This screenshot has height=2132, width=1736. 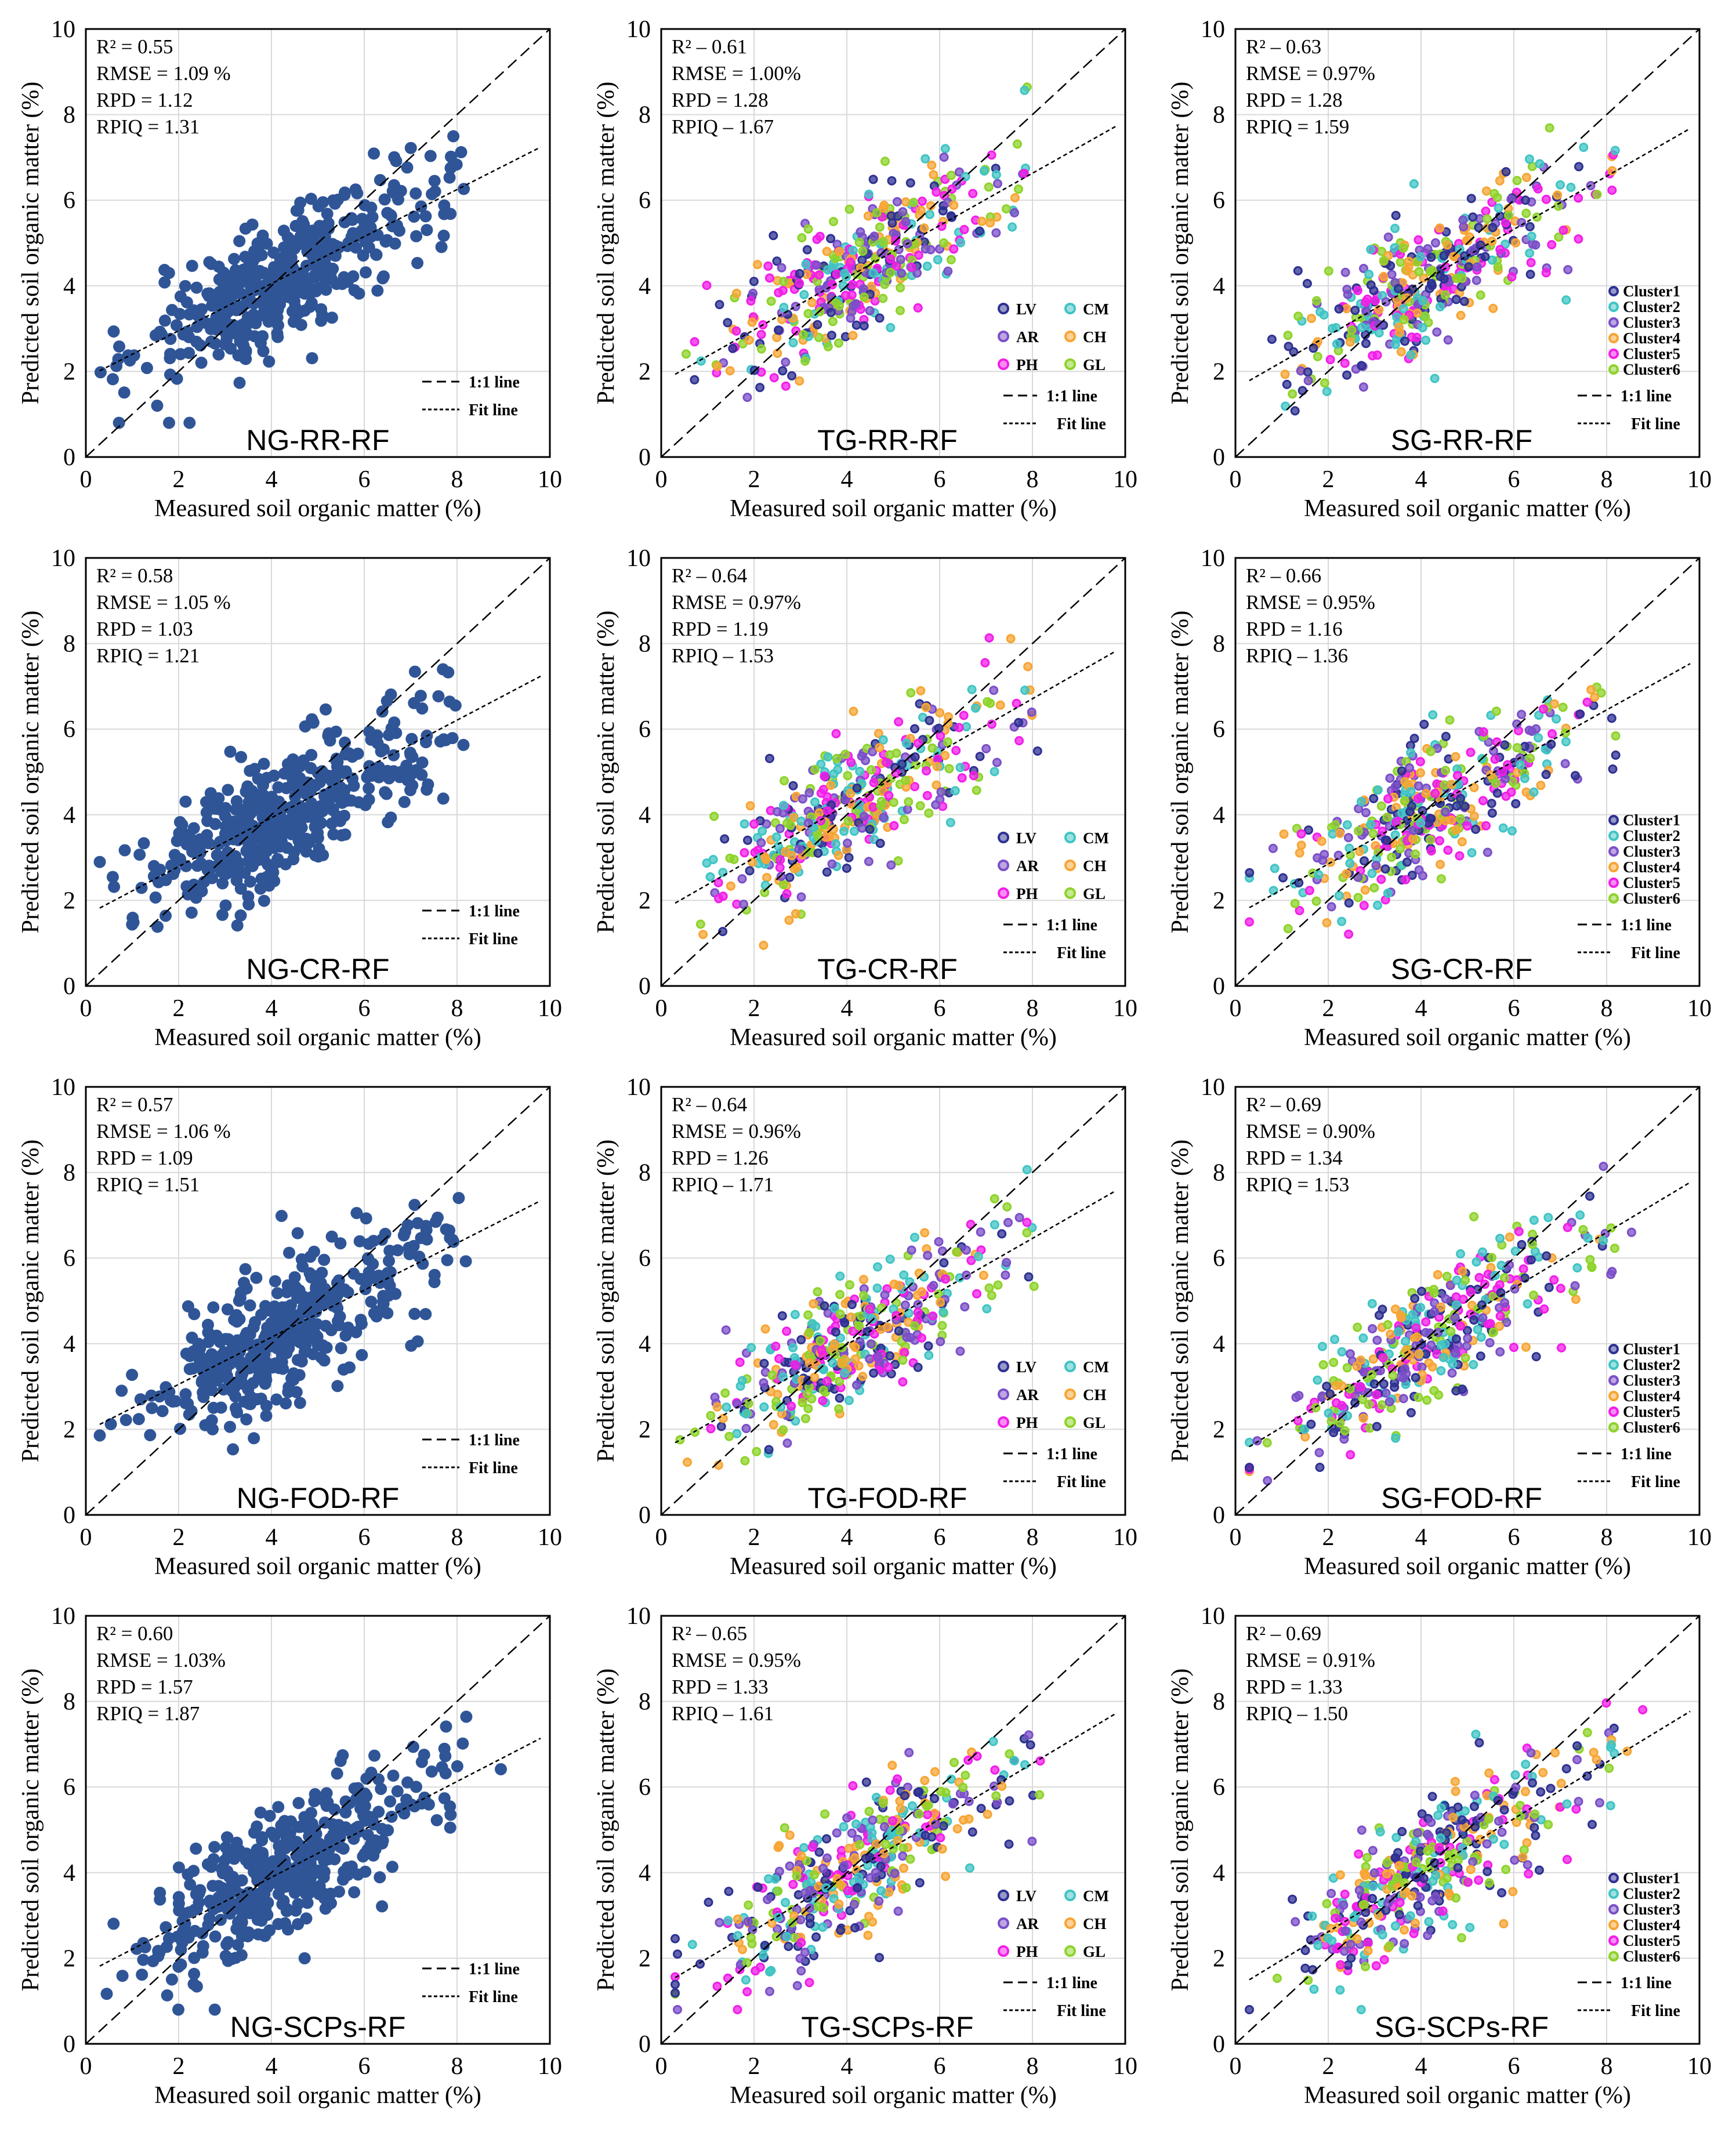 What do you see at coordinates (1033, 1538) in the screenshot?
I see `x-tick-label: 8` at bounding box center [1033, 1538].